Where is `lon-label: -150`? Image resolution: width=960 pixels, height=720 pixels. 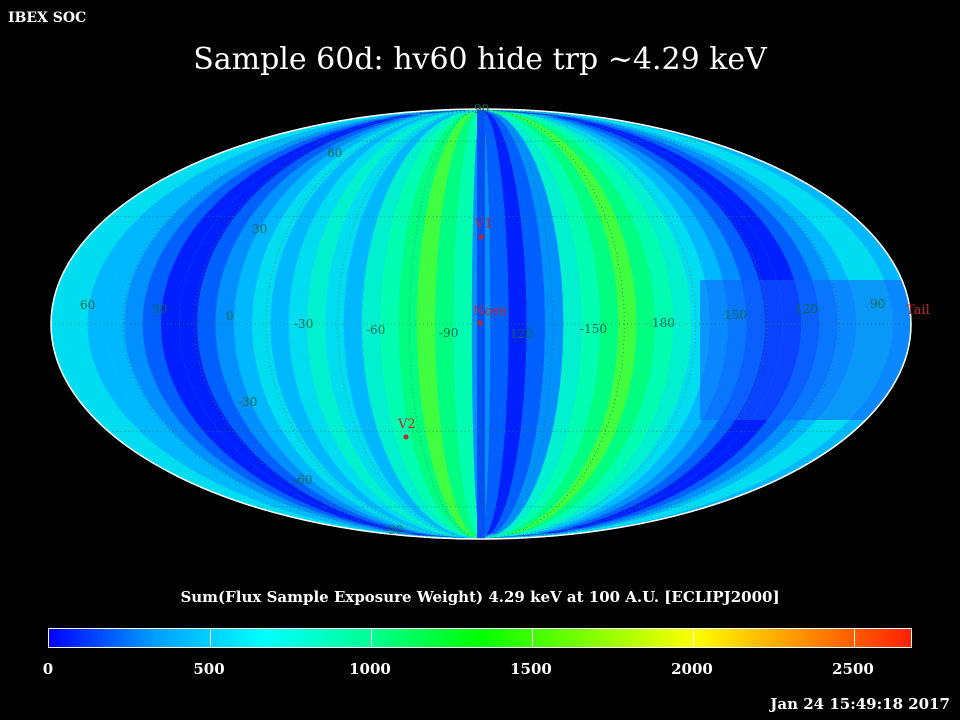
lon-label: -150 is located at coordinates (593, 329).